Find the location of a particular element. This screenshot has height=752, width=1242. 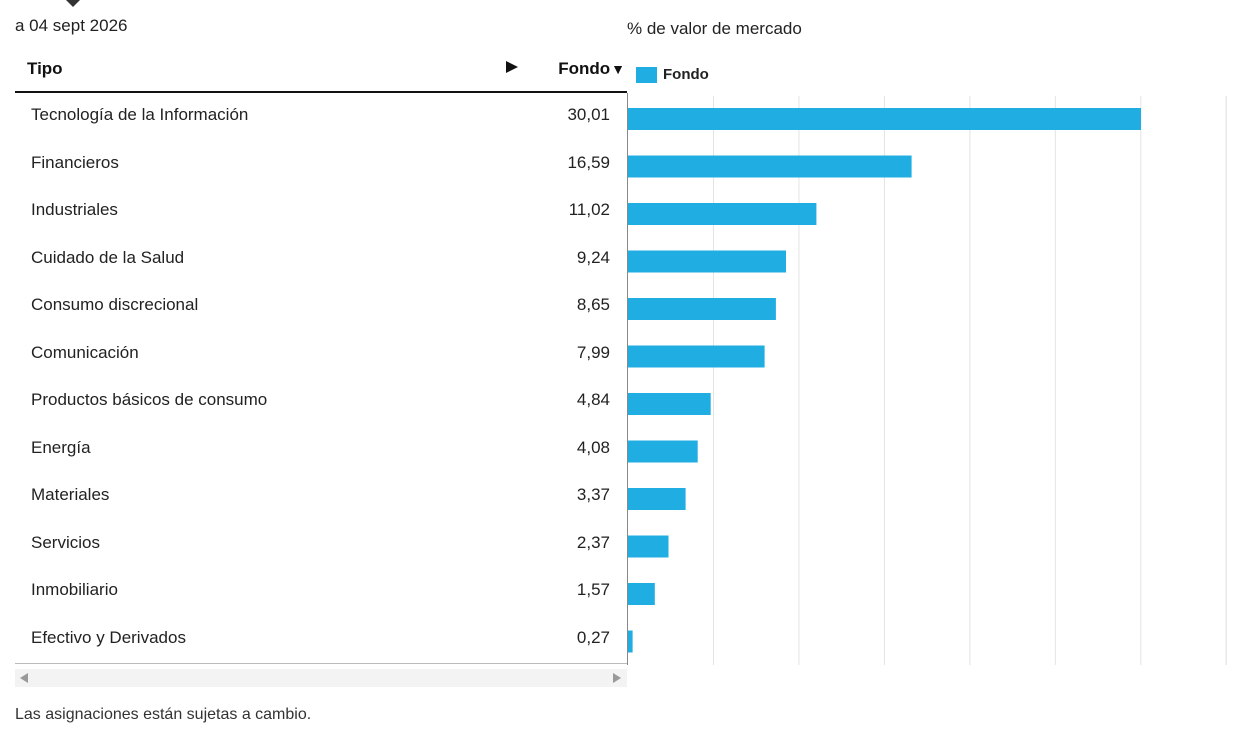

sector-value: 11,02 is located at coordinates (589, 209).